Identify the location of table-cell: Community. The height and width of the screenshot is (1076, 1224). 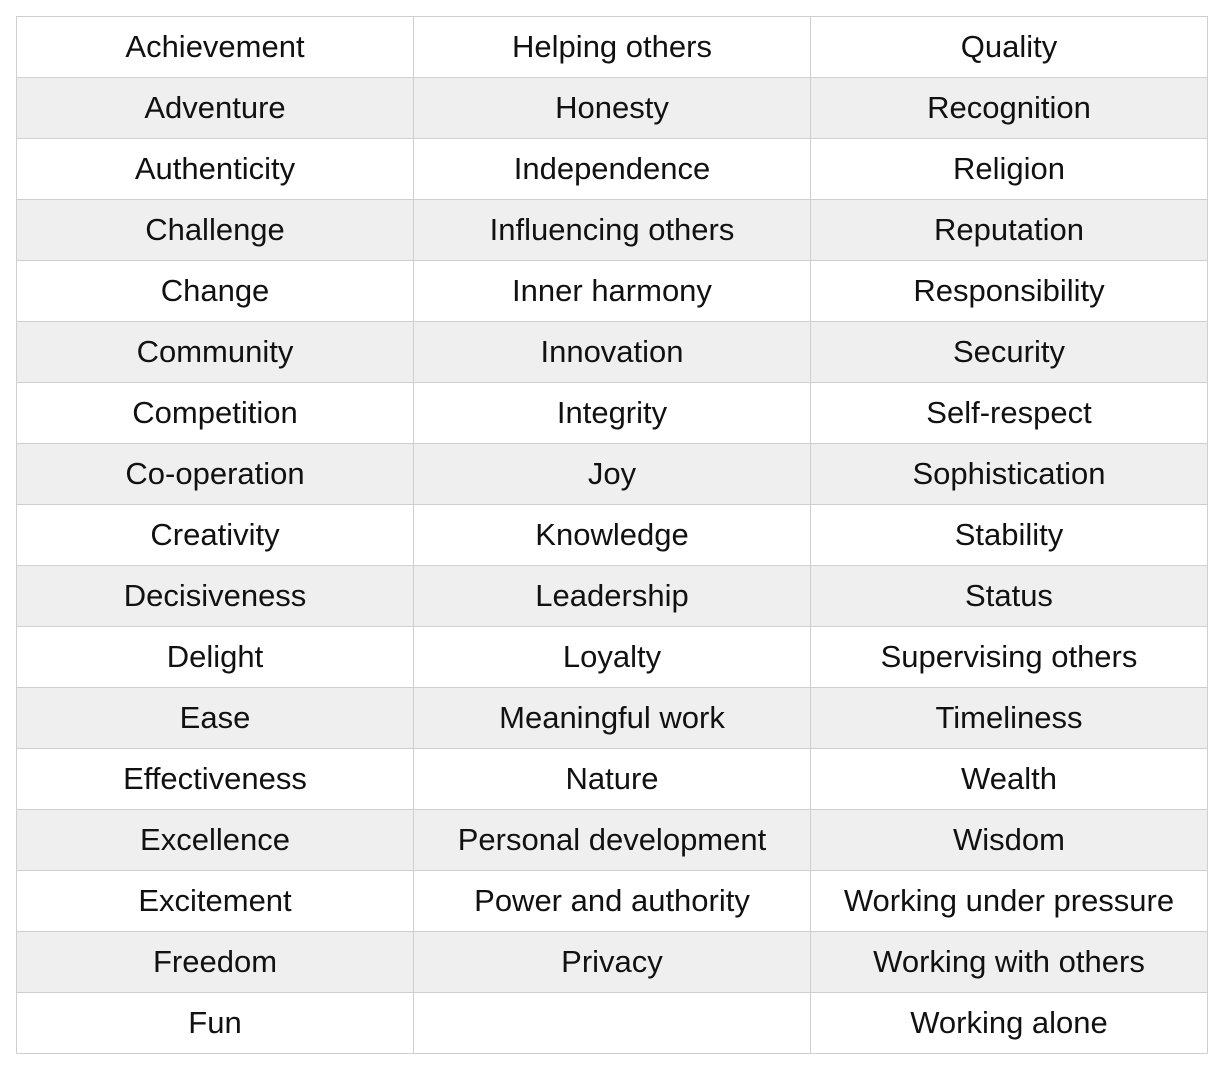
(215, 352).